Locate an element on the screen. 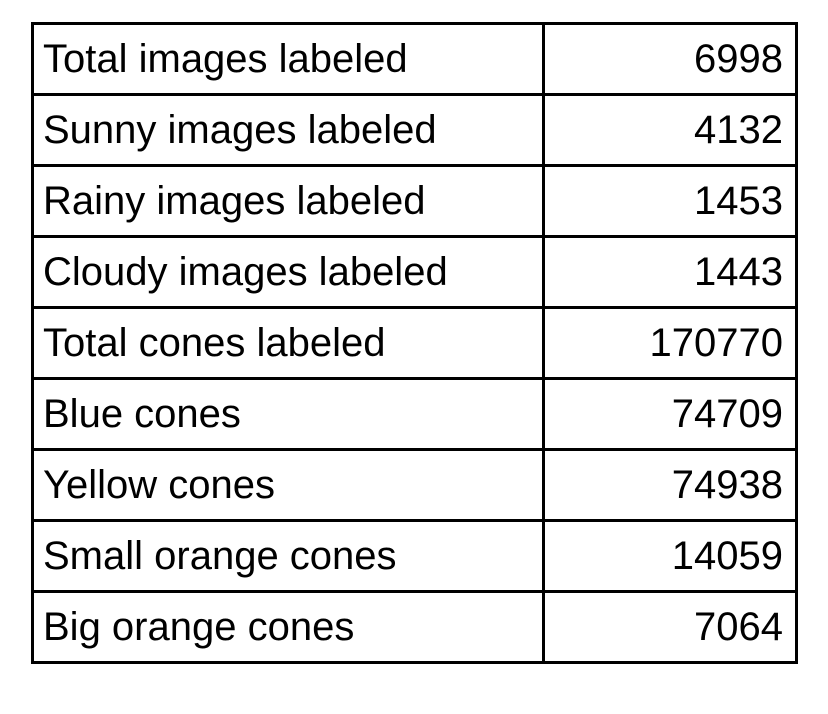  table-row: Blue cones 74709 is located at coordinates (414, 414).